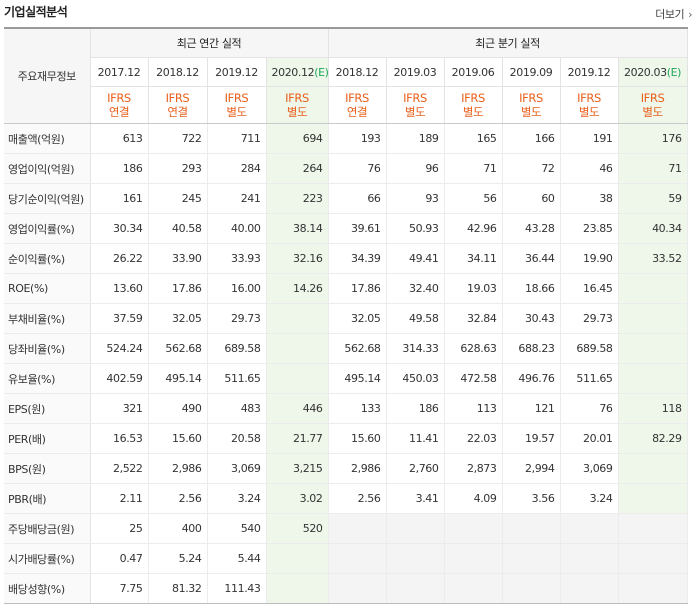 Image resolution: width=694 pixels, height=604 pixels. I want to click on table-cell: 495.14, so click(357, 378).